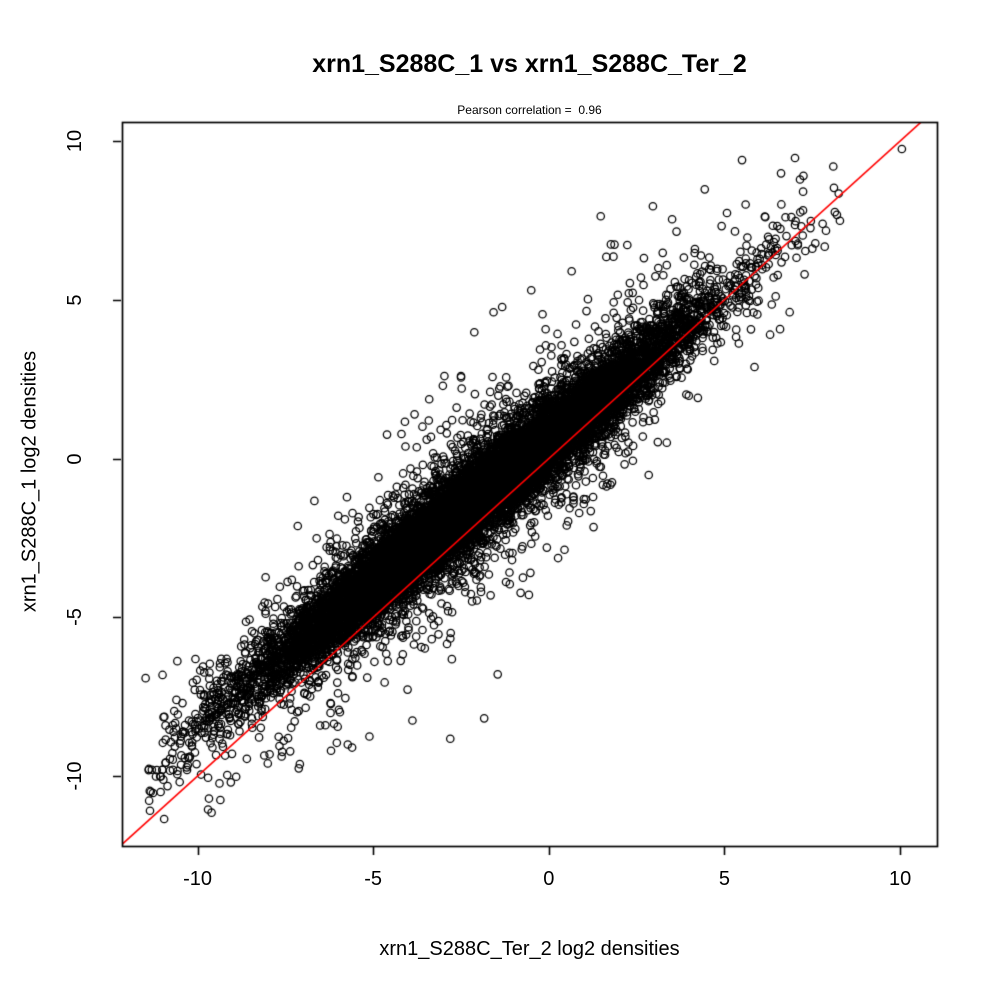  What do you see at coordinates (373, 879) in the screenshot?
I see `x-tick-label--5: -5` at bounding box center [373, 879].